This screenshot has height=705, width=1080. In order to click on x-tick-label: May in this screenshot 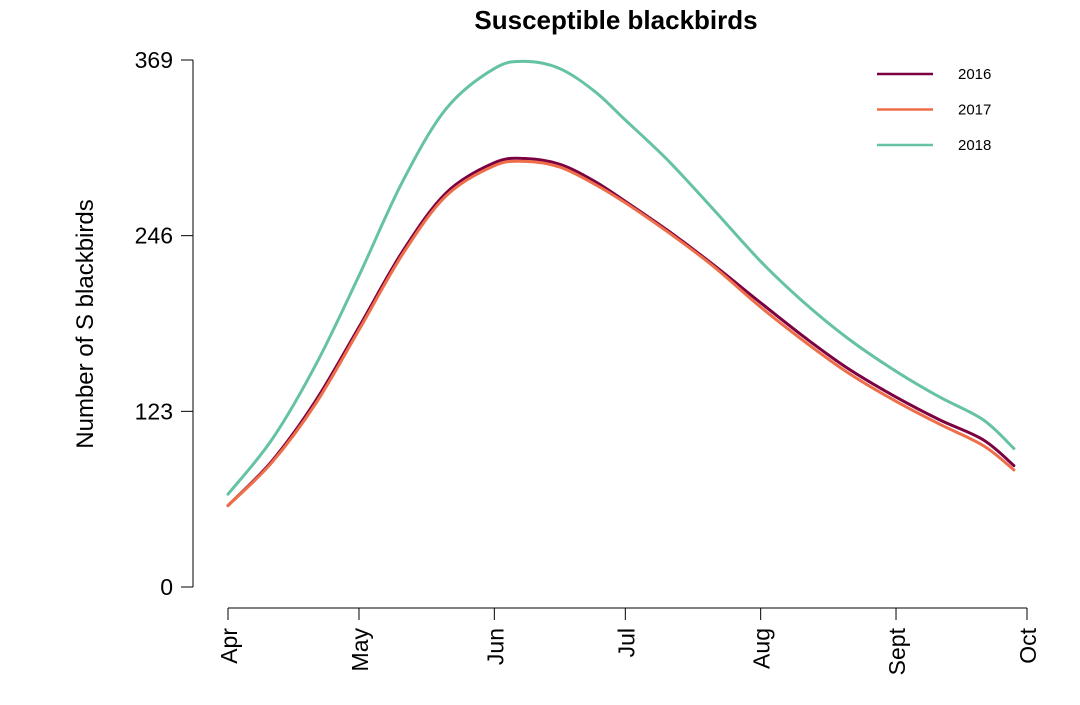, I will do `click(360, 650)`.